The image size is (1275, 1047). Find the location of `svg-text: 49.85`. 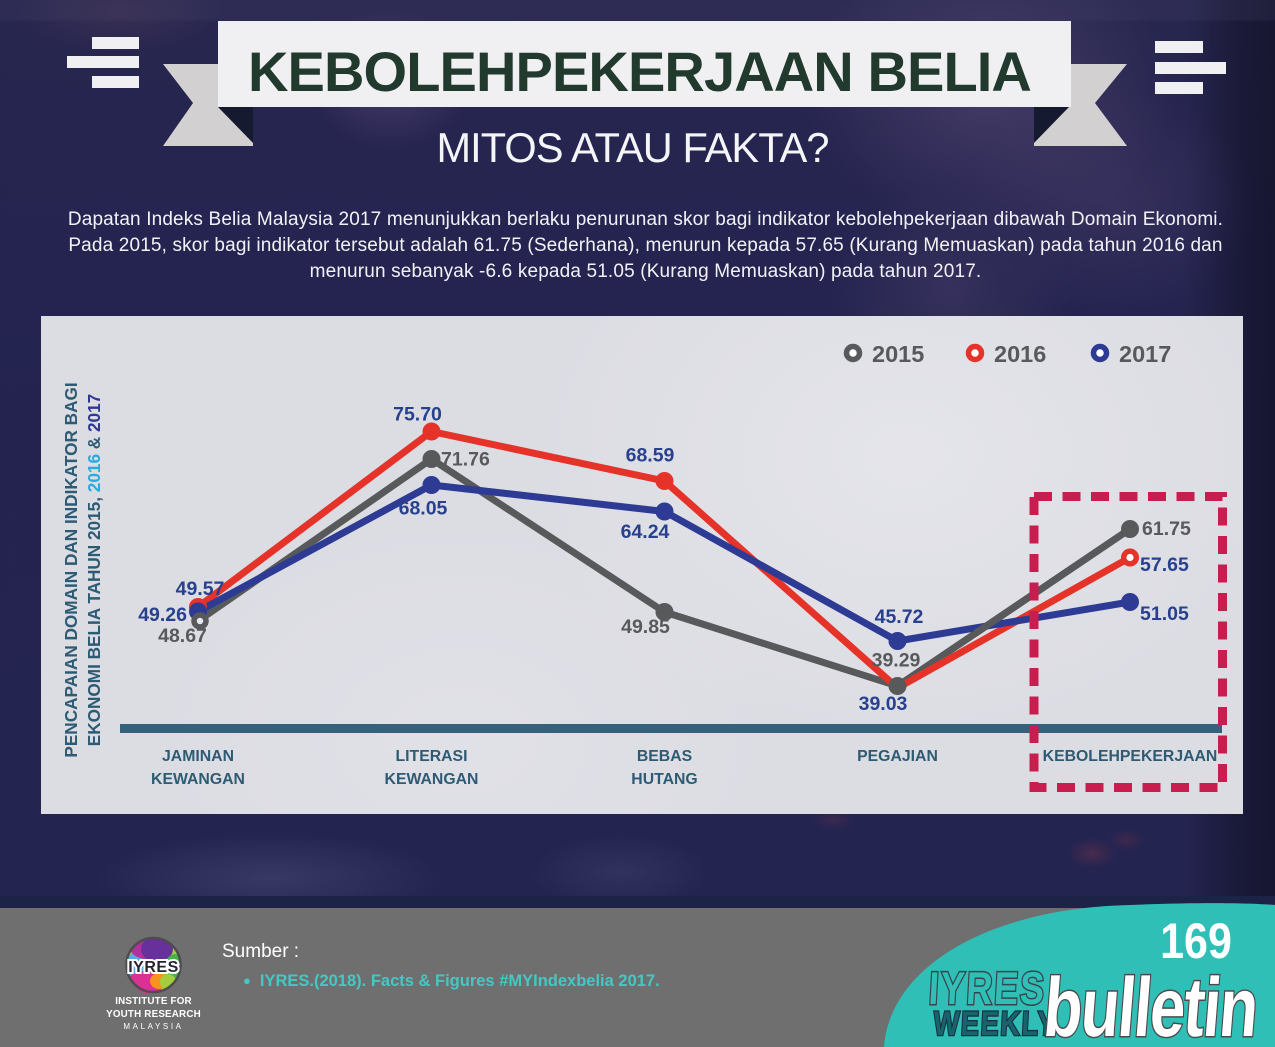

svg-text: 49.85 is located at coordinates (645, 627).